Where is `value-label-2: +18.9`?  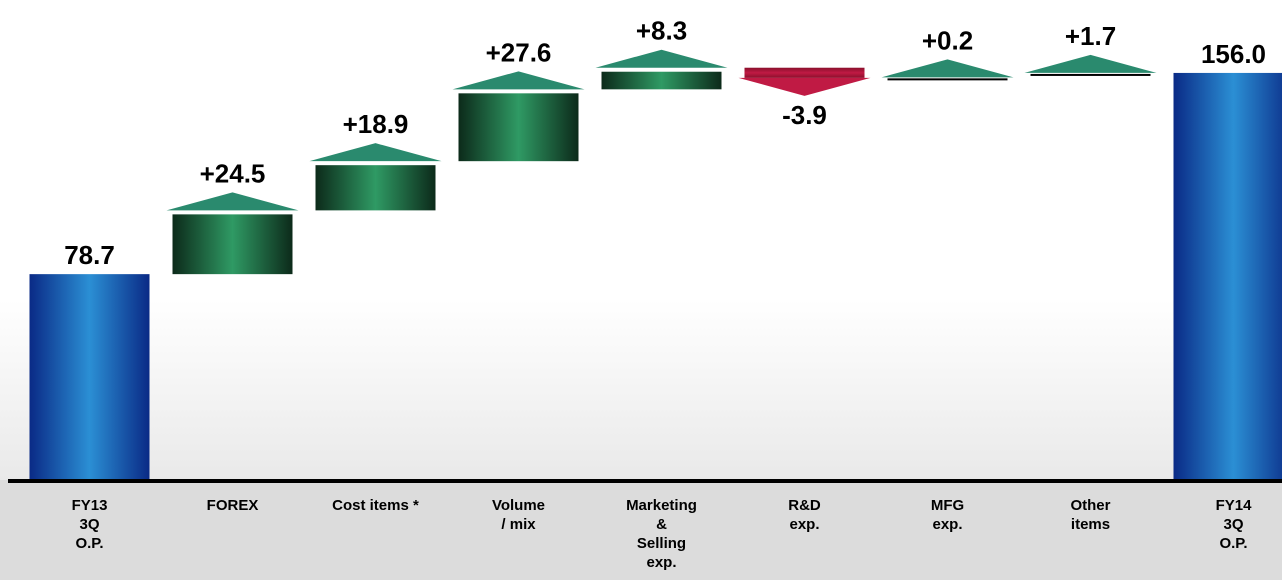
value-label-2: +18.9 is located at coordinates (376, 124).